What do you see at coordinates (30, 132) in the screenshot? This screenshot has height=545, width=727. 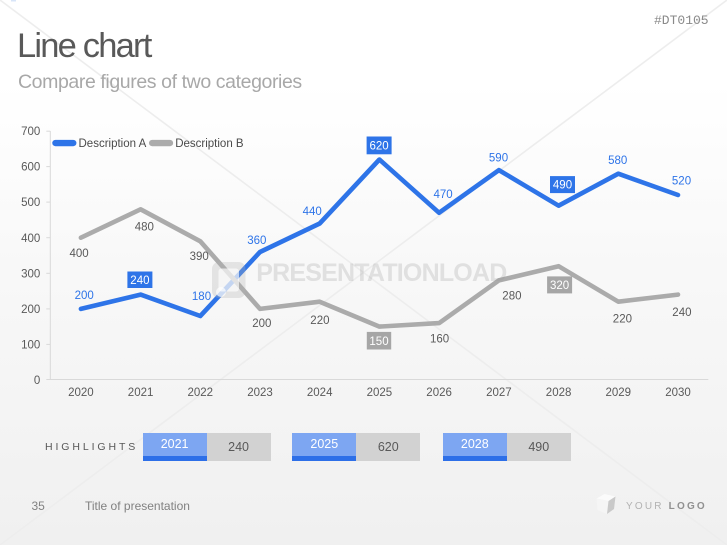 I see `svg-text: 700` at bounding box center [30, 132].